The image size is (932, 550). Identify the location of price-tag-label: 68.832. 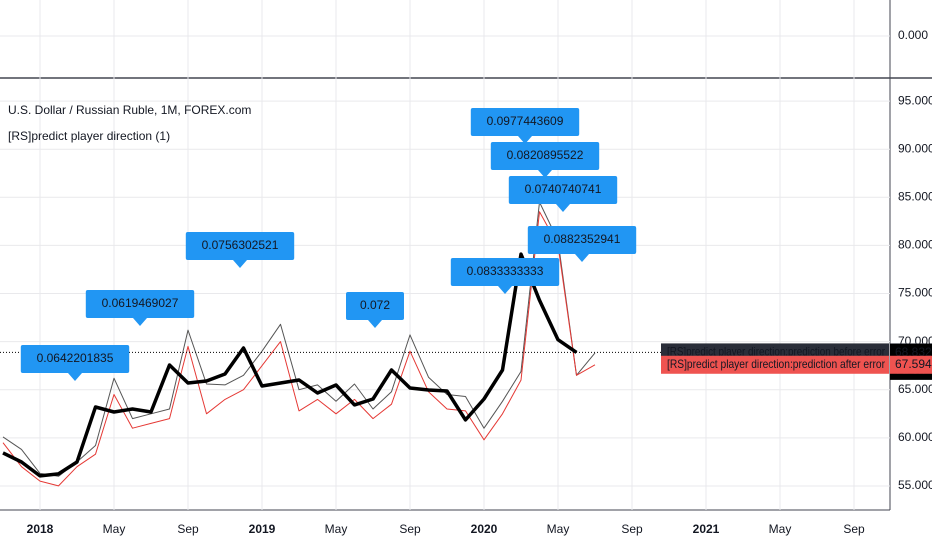
(913, 352).